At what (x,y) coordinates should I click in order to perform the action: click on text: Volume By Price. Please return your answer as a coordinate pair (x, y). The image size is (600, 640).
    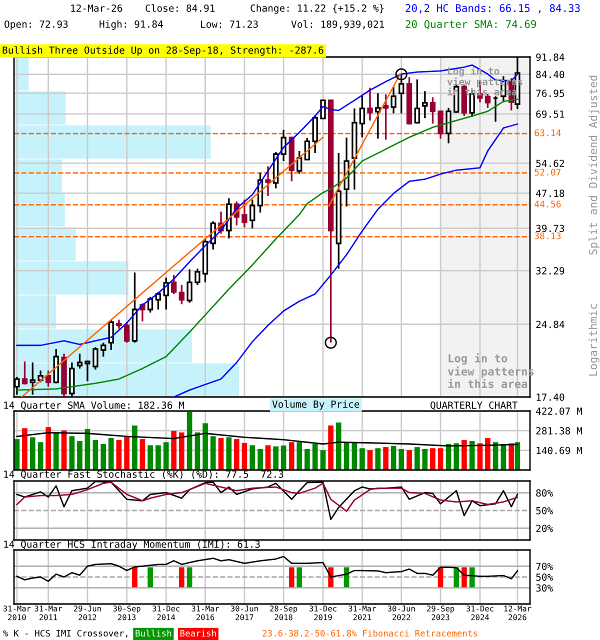
    Looking at the image, I should click on (316, 405).